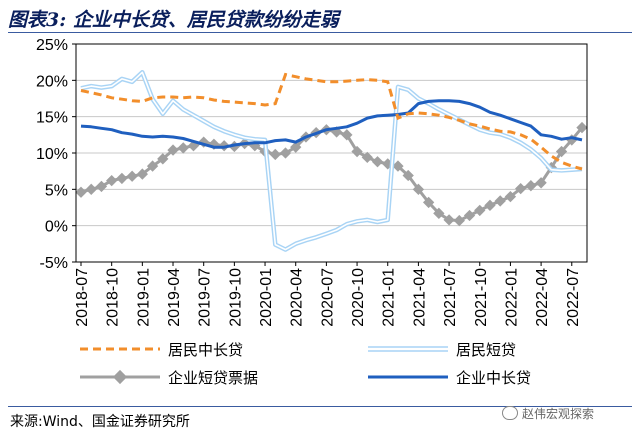 The image size is (640, 439). I want to click on footer-divider, so click(320, 406).